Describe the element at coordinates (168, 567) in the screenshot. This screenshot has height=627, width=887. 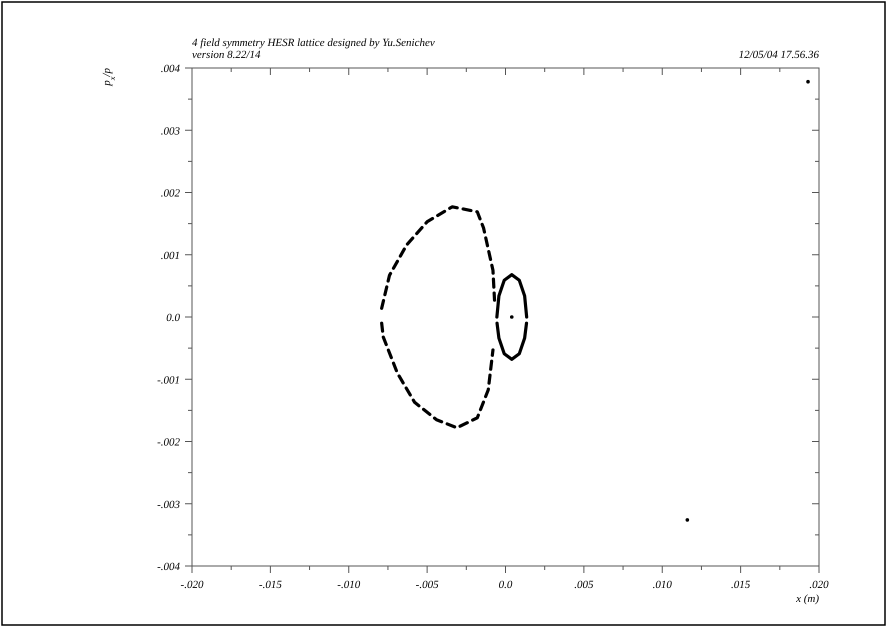
I see `y-tick-label: -.004` at that location.